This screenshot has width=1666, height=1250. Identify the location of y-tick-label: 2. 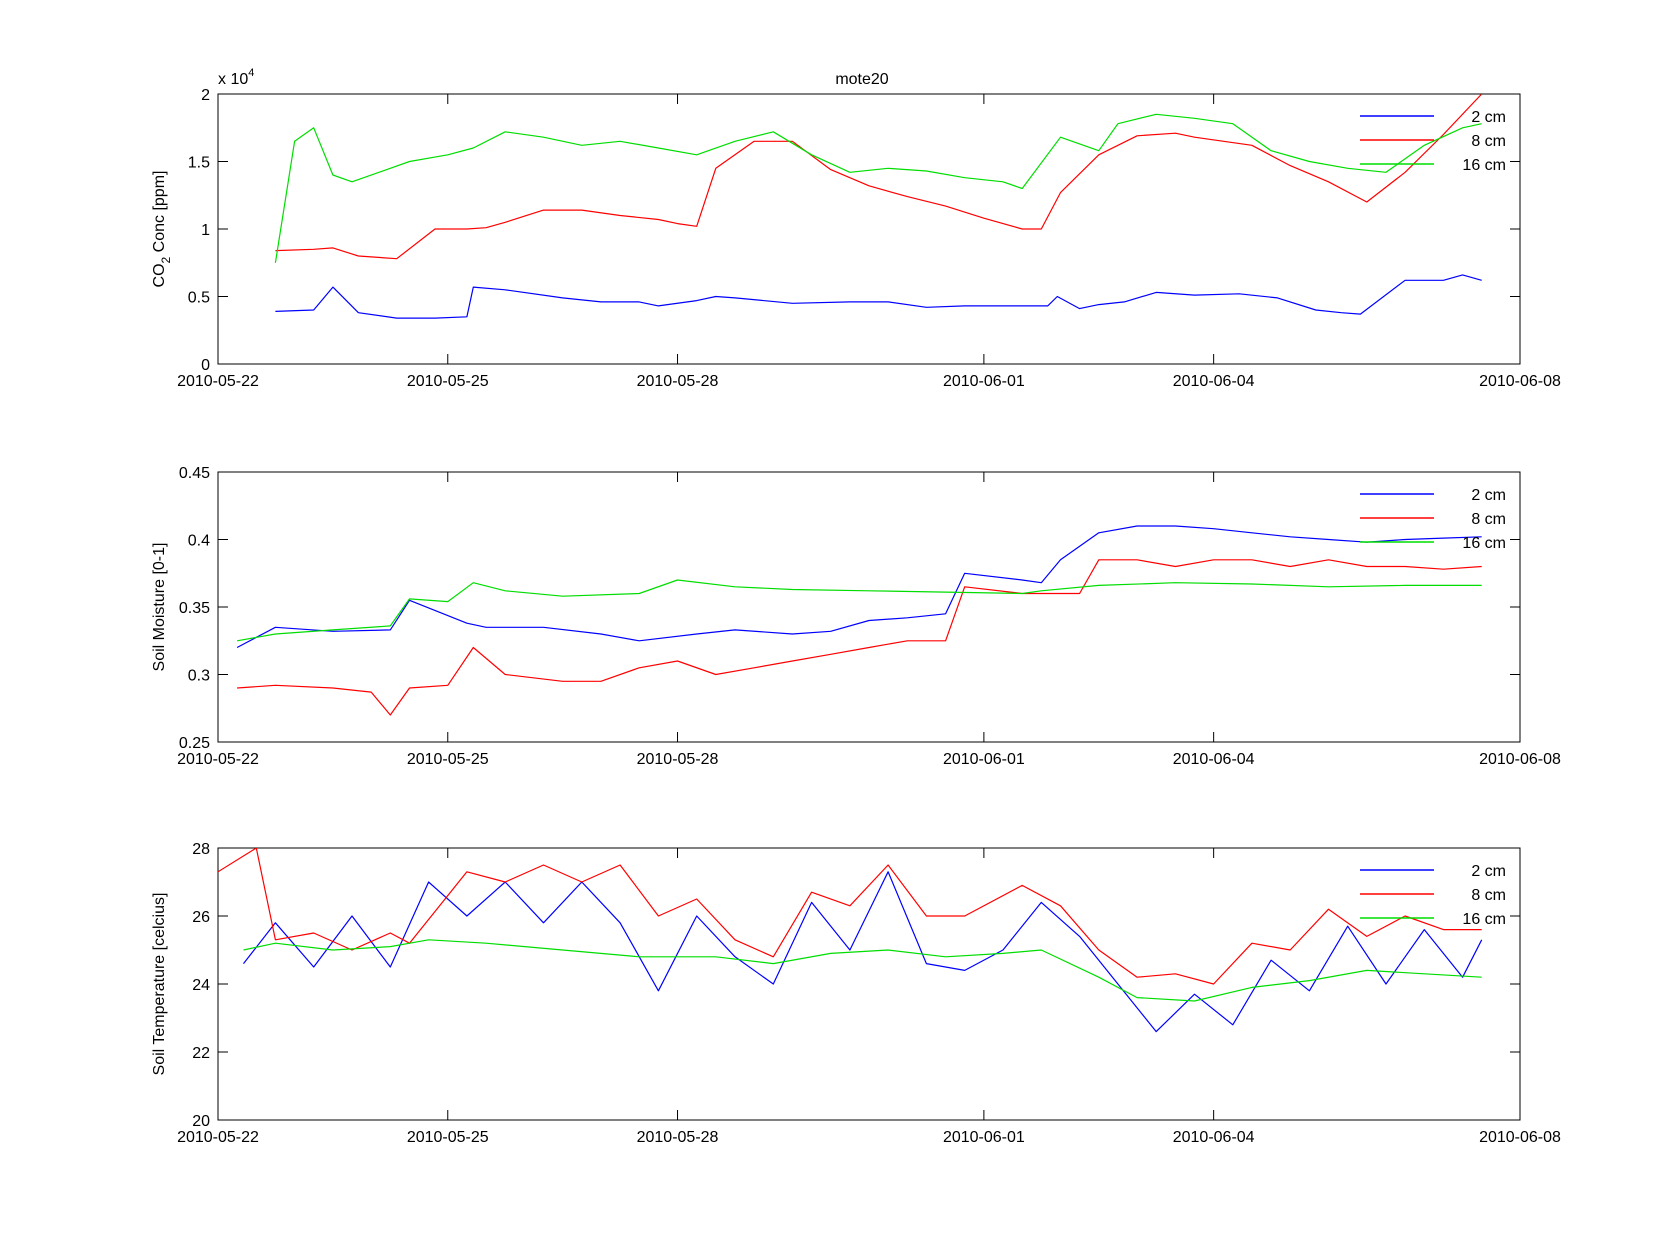
(205, 95).